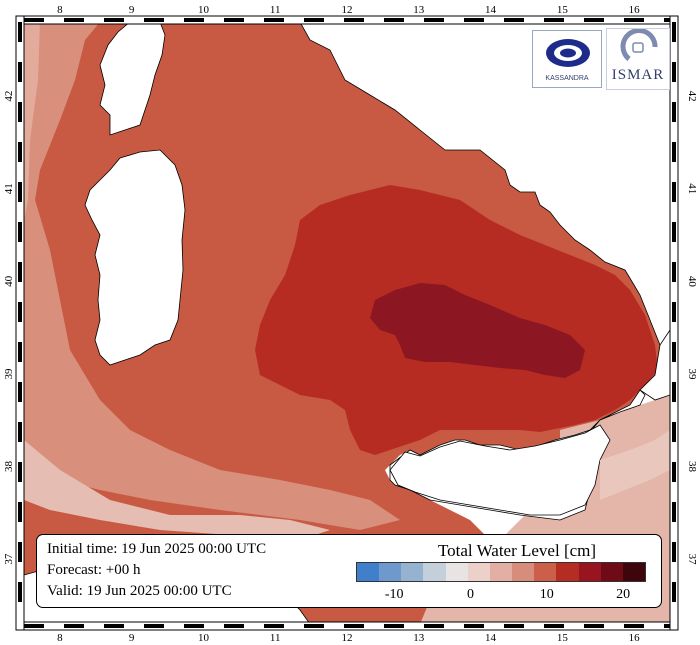 The image size is (700, 645). Describe the element at coordinates (94, 570) in the screenshot. I see `forecast-text: Forecast: +00 h` at that location.